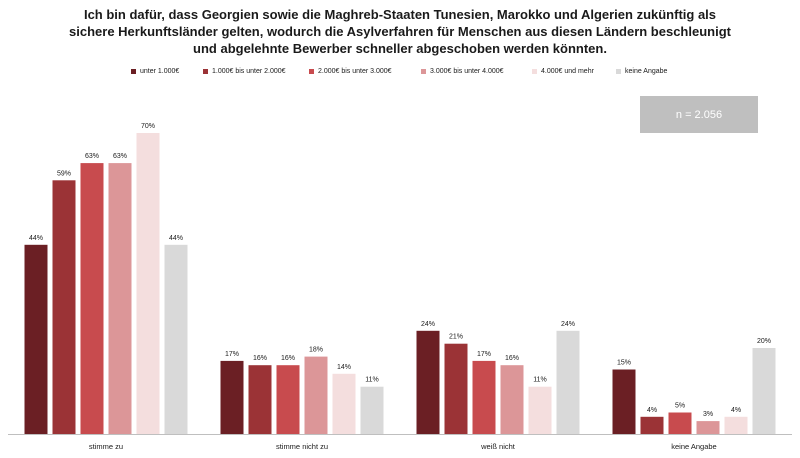 This screenshot has width=800, height=458. I want to click on category-label: stimme zu, so click(106, 446).